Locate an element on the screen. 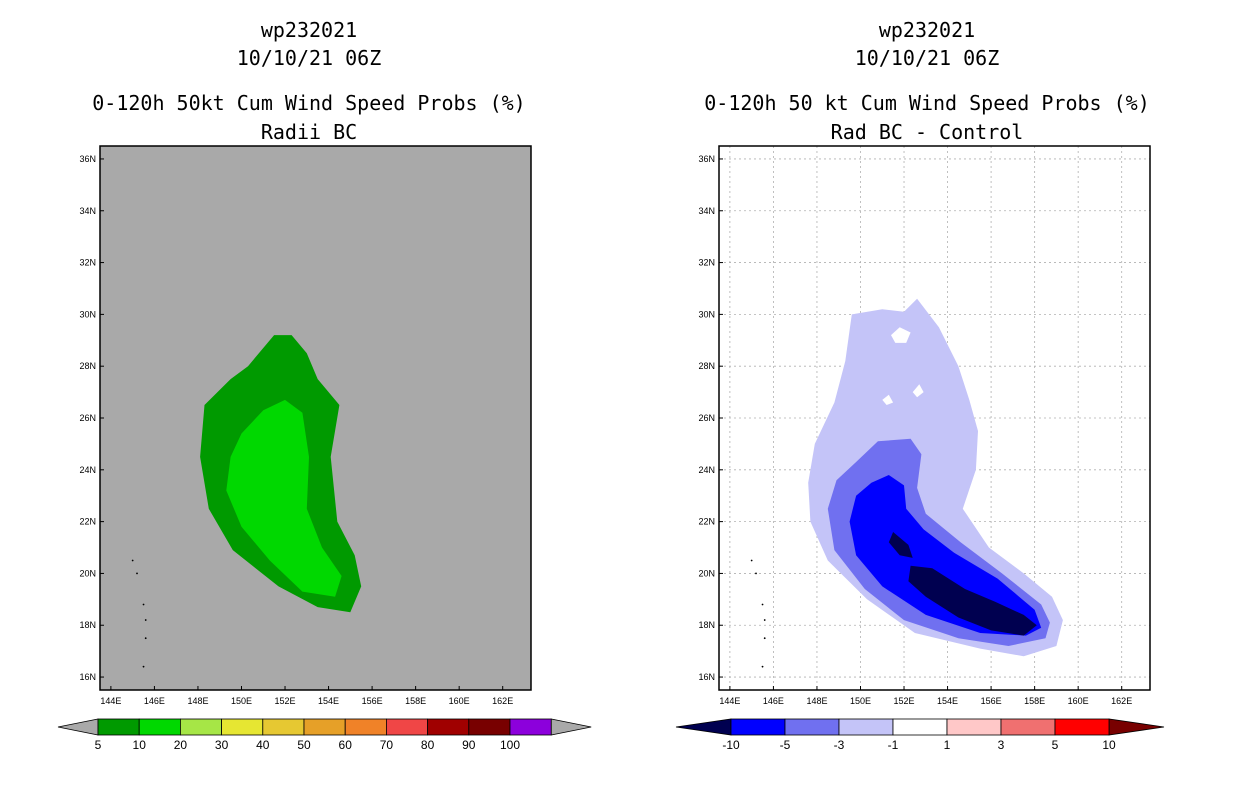 Image resolution: width=1236 pixels, height=800 pixels. panel2-title-line1: wp232021 is located at coordinates (927, 30).